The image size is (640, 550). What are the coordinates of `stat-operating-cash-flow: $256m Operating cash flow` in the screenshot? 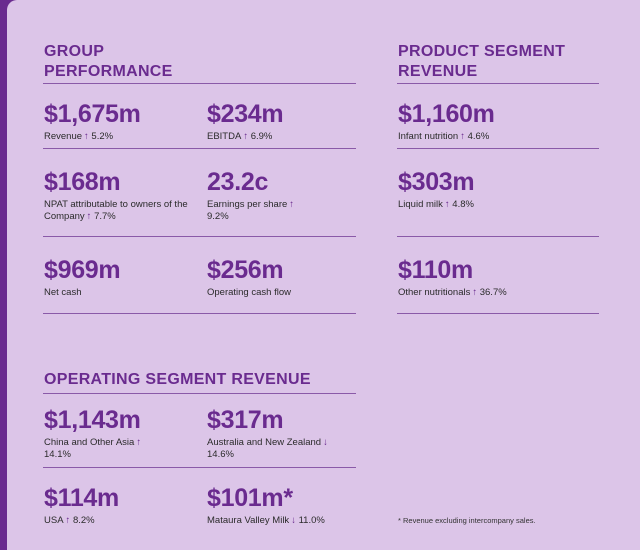 It's located at (249, 277).